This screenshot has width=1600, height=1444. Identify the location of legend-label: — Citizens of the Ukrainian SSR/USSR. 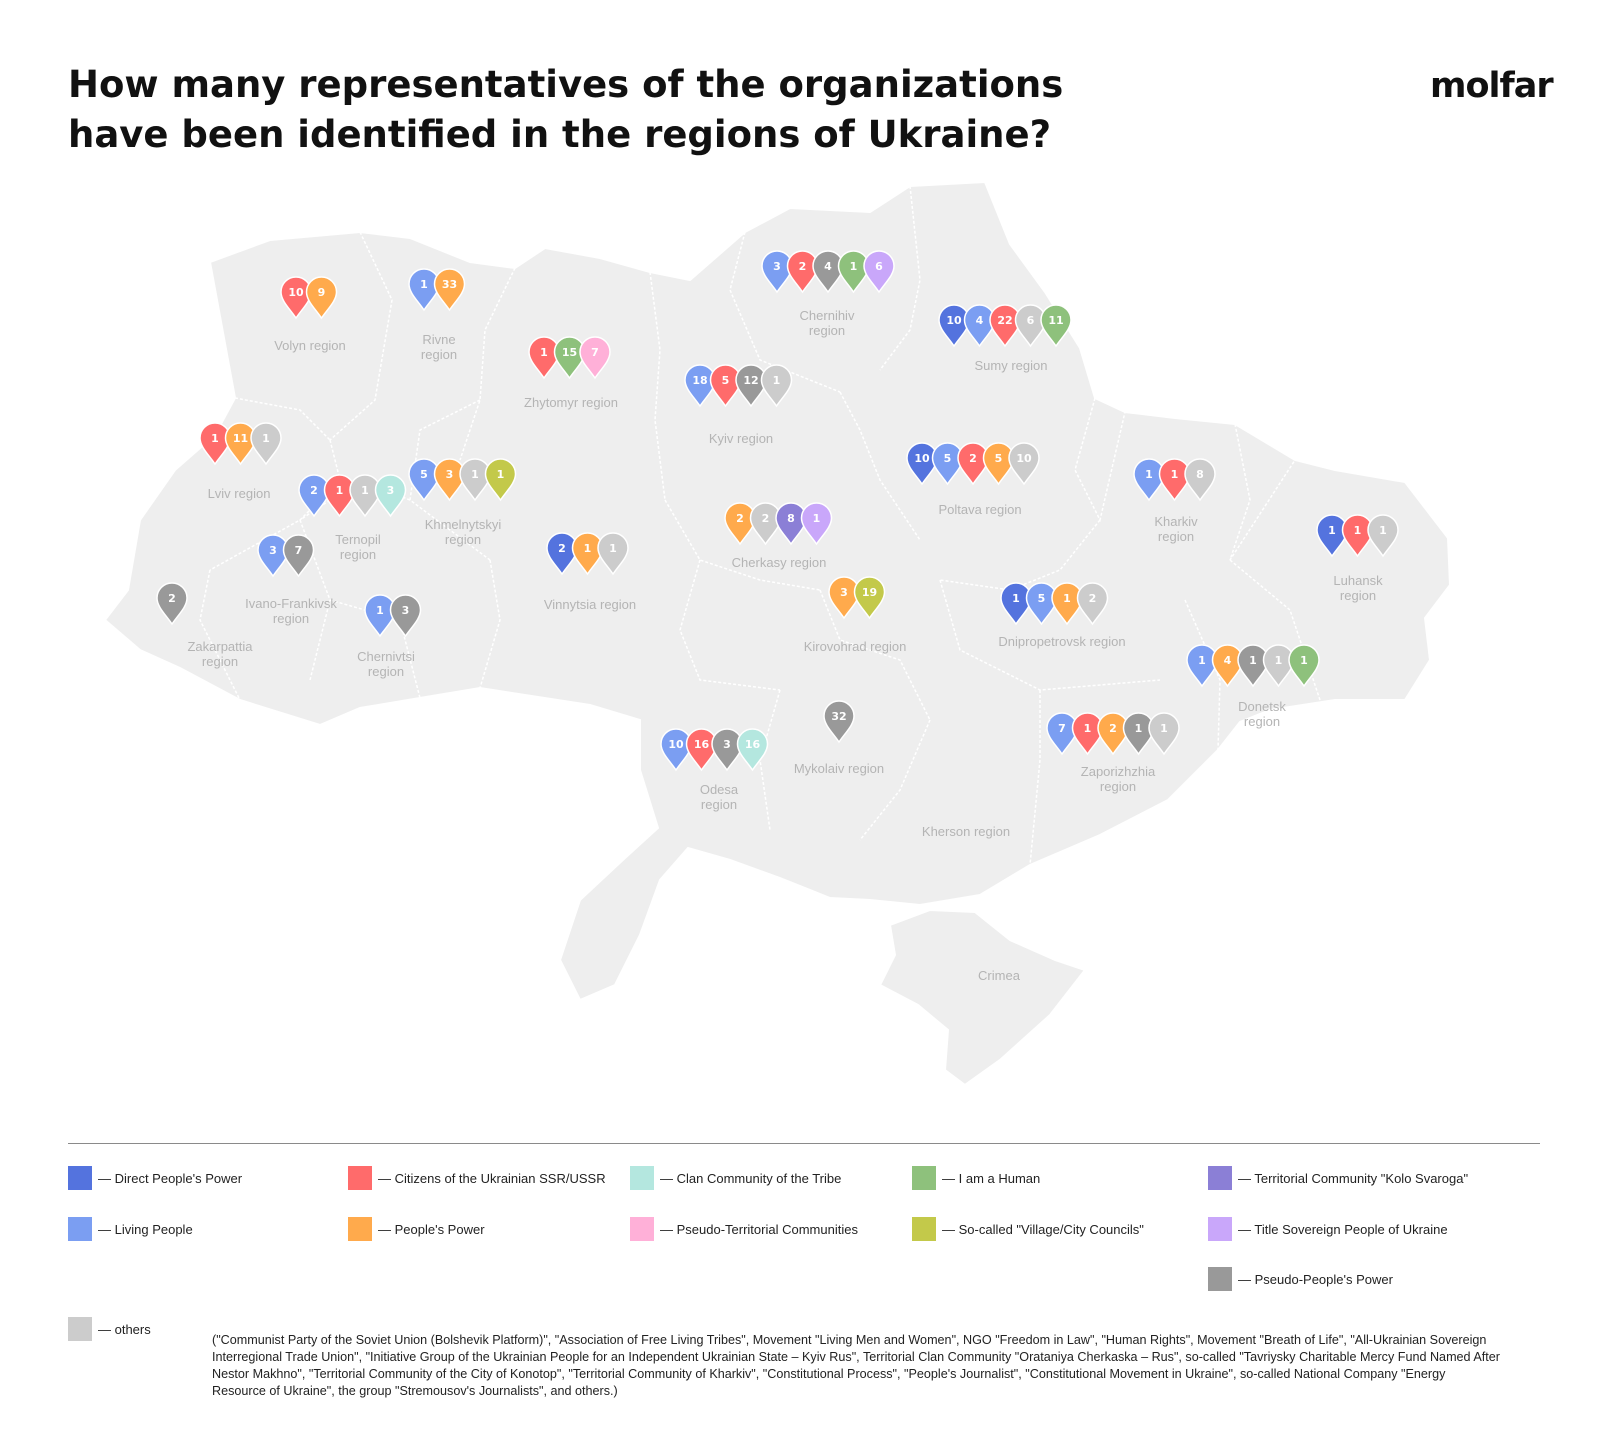
(492, 1178).